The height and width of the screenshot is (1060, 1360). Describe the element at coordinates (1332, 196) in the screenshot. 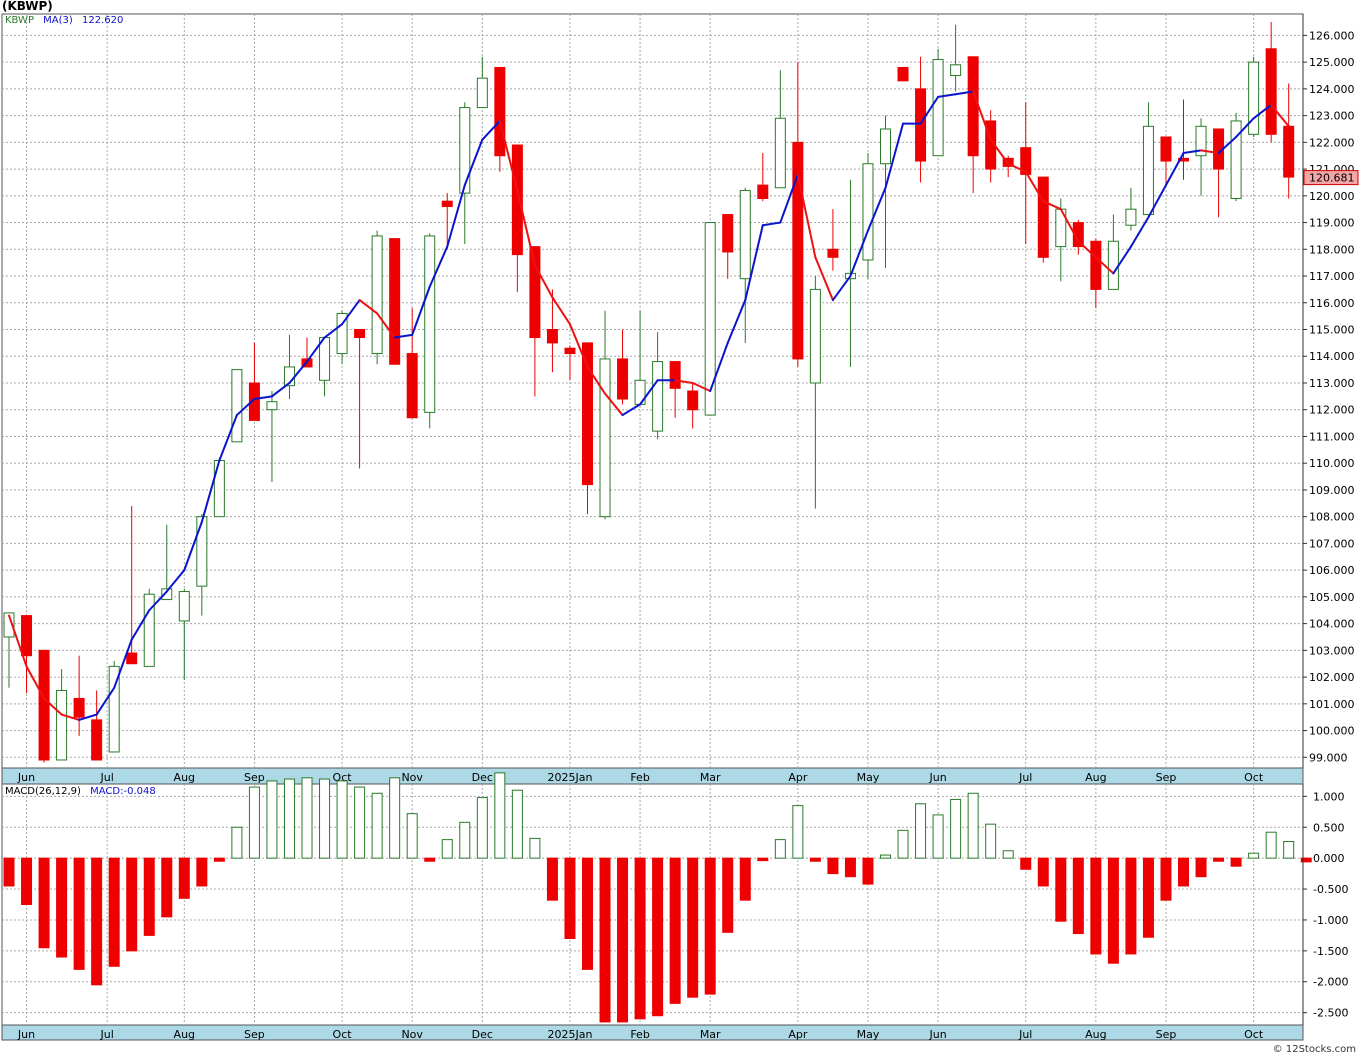

I see `price-tick-label: 120.000` at that location.